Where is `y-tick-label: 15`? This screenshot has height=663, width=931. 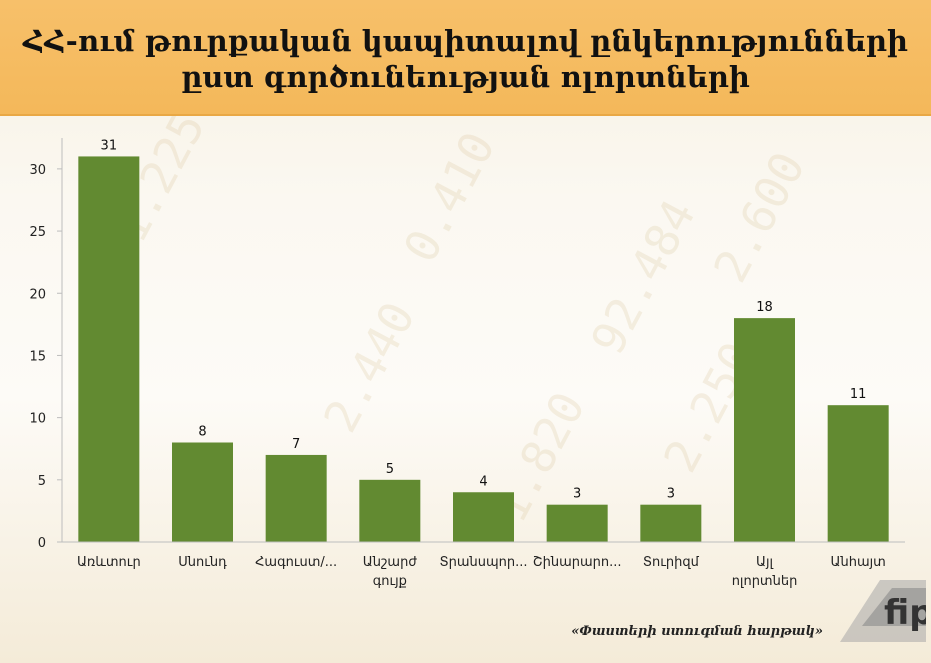 y-tick-label: 15 is located at coordinates (37, 356).